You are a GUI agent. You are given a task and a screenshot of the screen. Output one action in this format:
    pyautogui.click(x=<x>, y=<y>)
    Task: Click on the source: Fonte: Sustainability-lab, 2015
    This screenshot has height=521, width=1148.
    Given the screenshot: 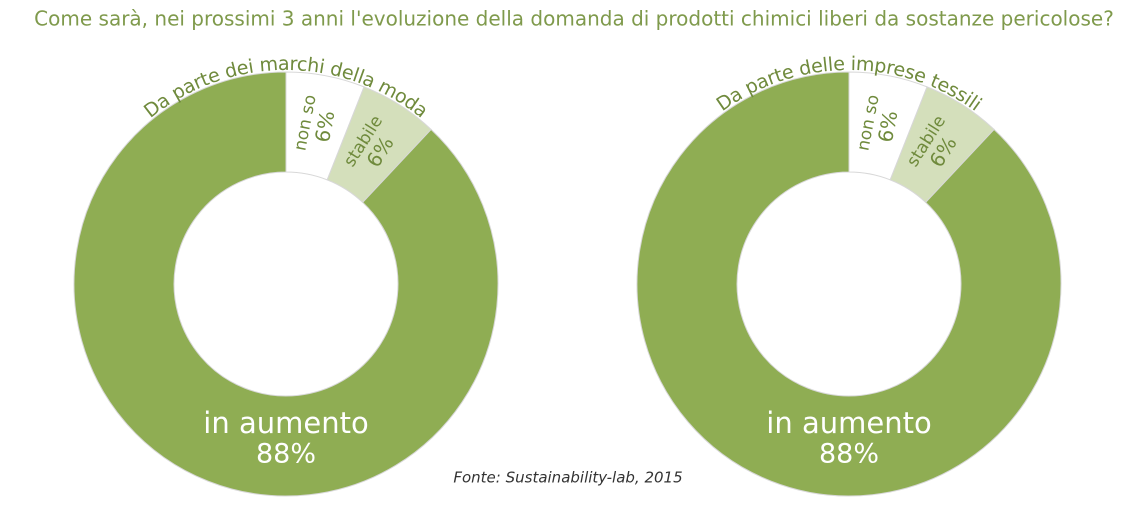 What is the action you would take?
    pyautogui.click(x=567, y=478)
    